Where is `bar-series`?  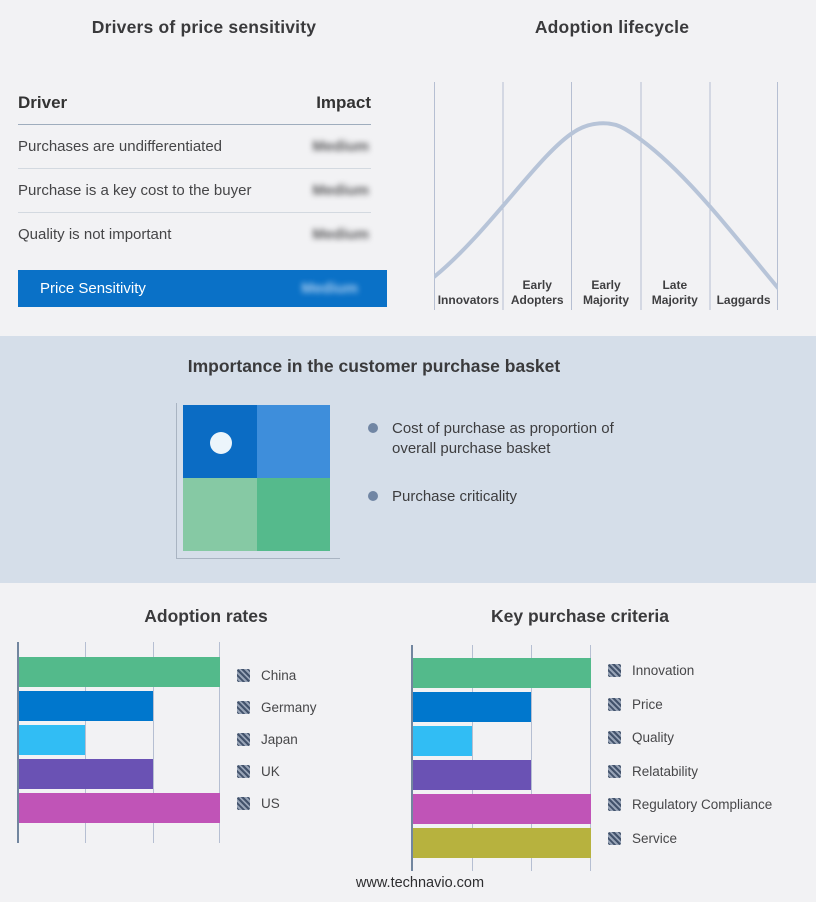
bar-series is located at coordinates (501, 760).